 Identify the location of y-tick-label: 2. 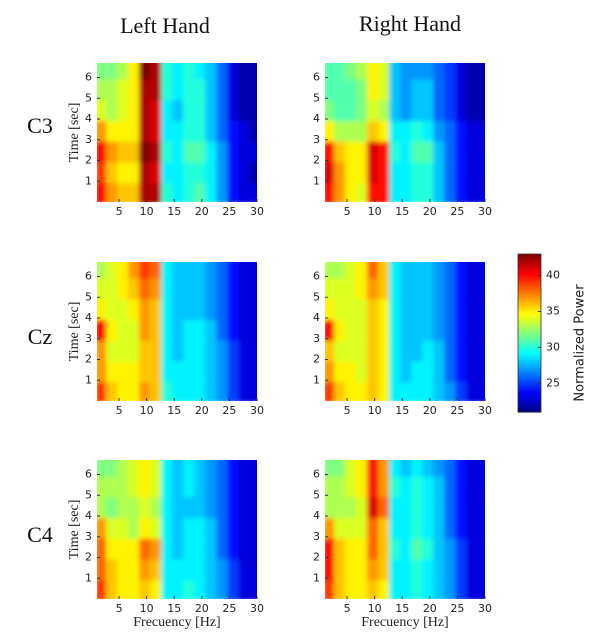
(316, 557).